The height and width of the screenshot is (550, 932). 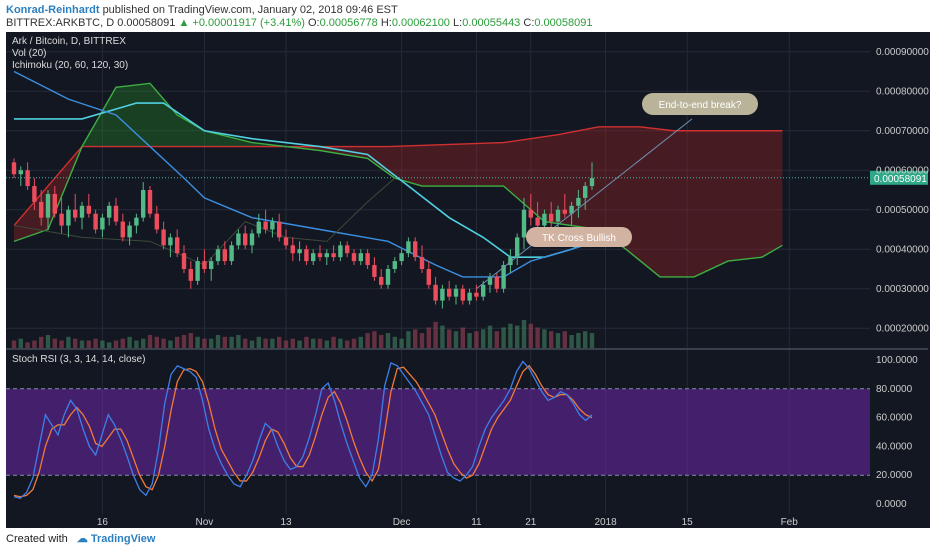 What do you see at coordinates (902, 328) in the screenshot?
I see `price-tick-label: 0.00020000` at bounding box center [902, 328].